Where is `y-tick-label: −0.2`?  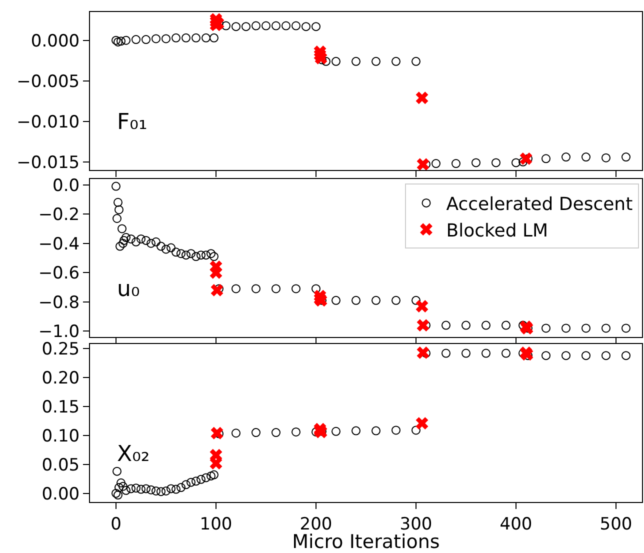
y-tick-label: −0.2 is located at coordinates (59, 215).